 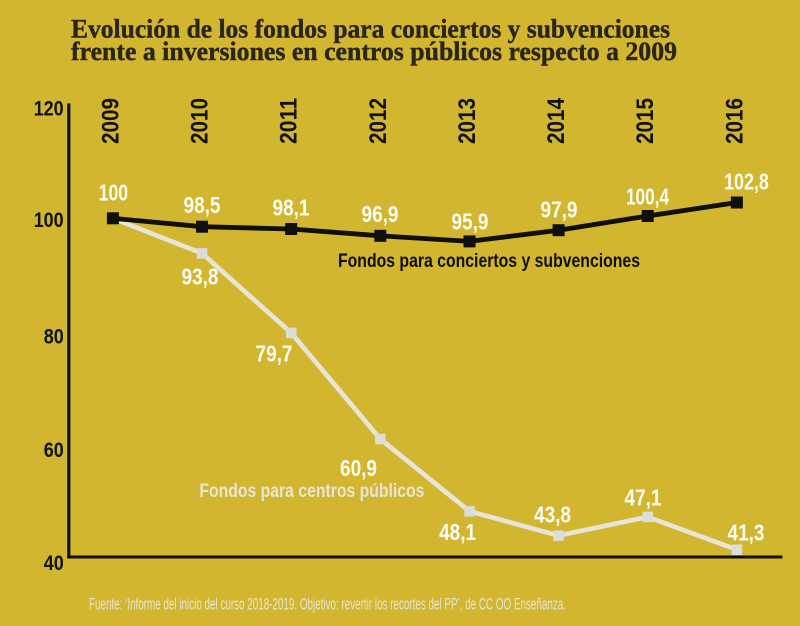 What do you see at coordinates (647, 196) in the screenshot?
I see `svg-text: 100,4` at bounding box center [647, 196].